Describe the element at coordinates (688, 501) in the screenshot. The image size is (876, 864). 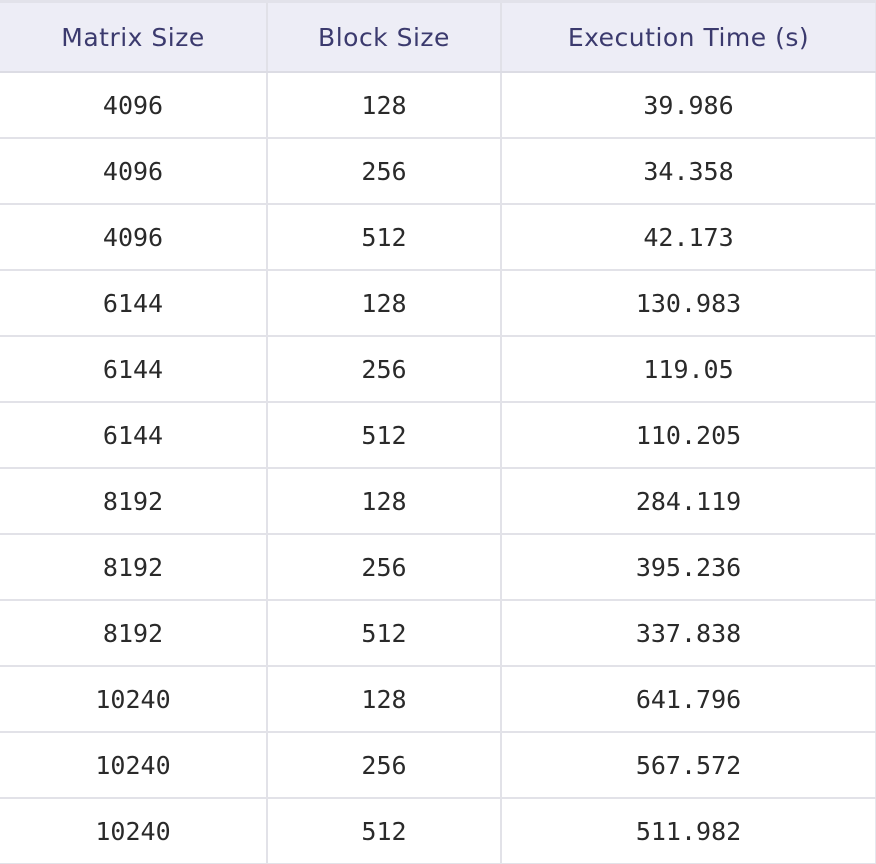
I see `cell-execution-time: 284.119` at that location.